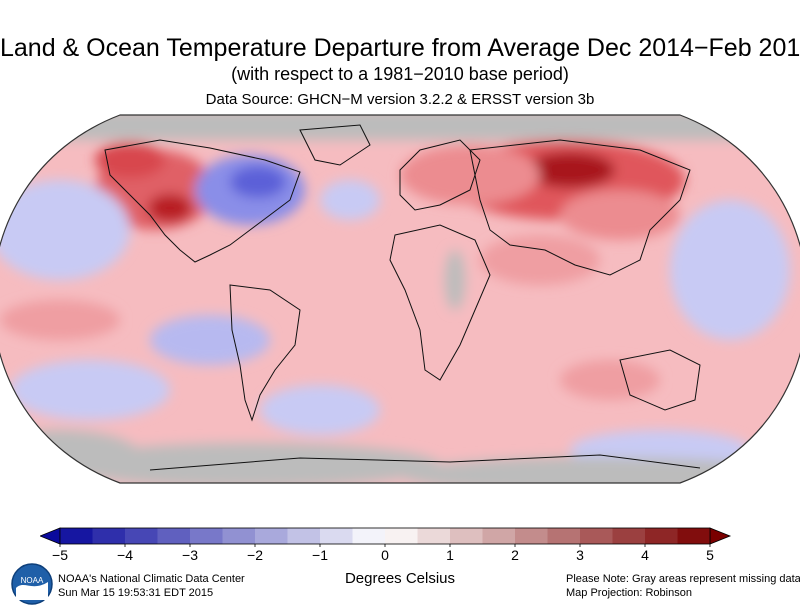 This screenshot has height=613, width=800. What do you see at coordinates (136, 593) in the screenshot?
I see `generation-timestamp: Sun Mar 15 19:53:31 EDT 2015` at bounding box center [136, 593].